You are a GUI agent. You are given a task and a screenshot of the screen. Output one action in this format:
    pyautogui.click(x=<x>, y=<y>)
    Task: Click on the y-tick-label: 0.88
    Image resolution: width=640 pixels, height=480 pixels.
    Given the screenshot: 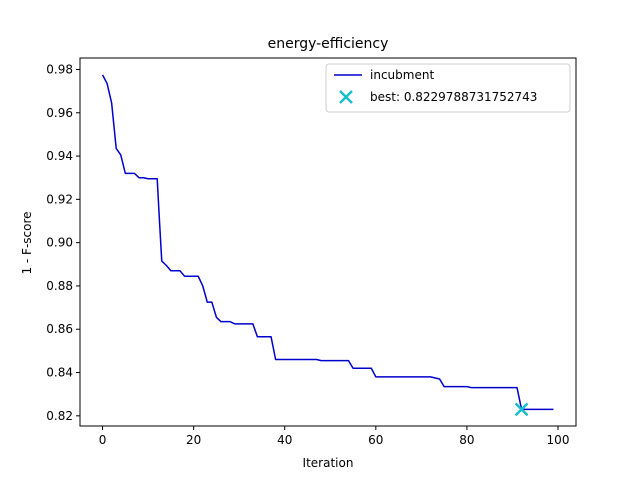 What is the action you would take?
    pyautogui.click(x=59, y=286)
    